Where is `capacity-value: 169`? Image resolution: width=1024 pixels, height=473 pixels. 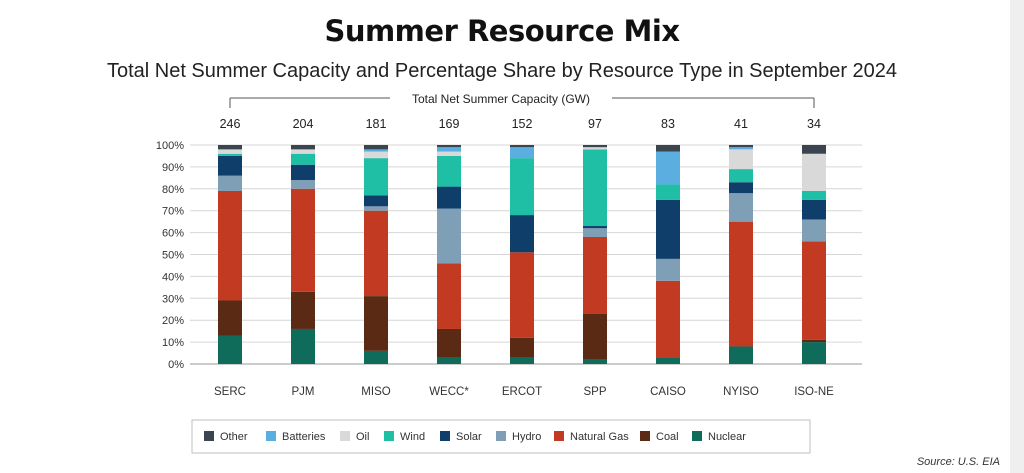
capacity-value: 169 is located at coordinates (449, 124).